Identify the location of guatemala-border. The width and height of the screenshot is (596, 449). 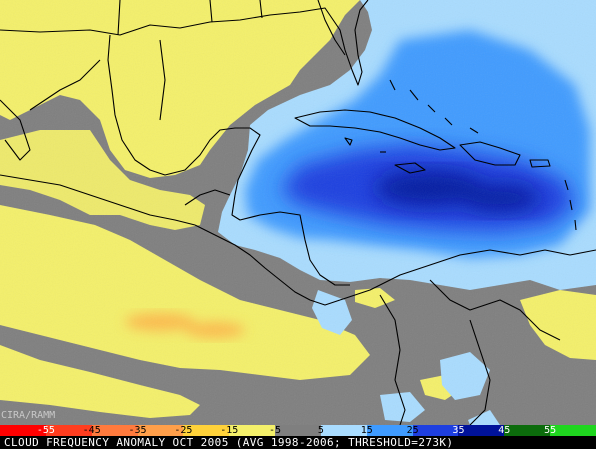
(207, 197).